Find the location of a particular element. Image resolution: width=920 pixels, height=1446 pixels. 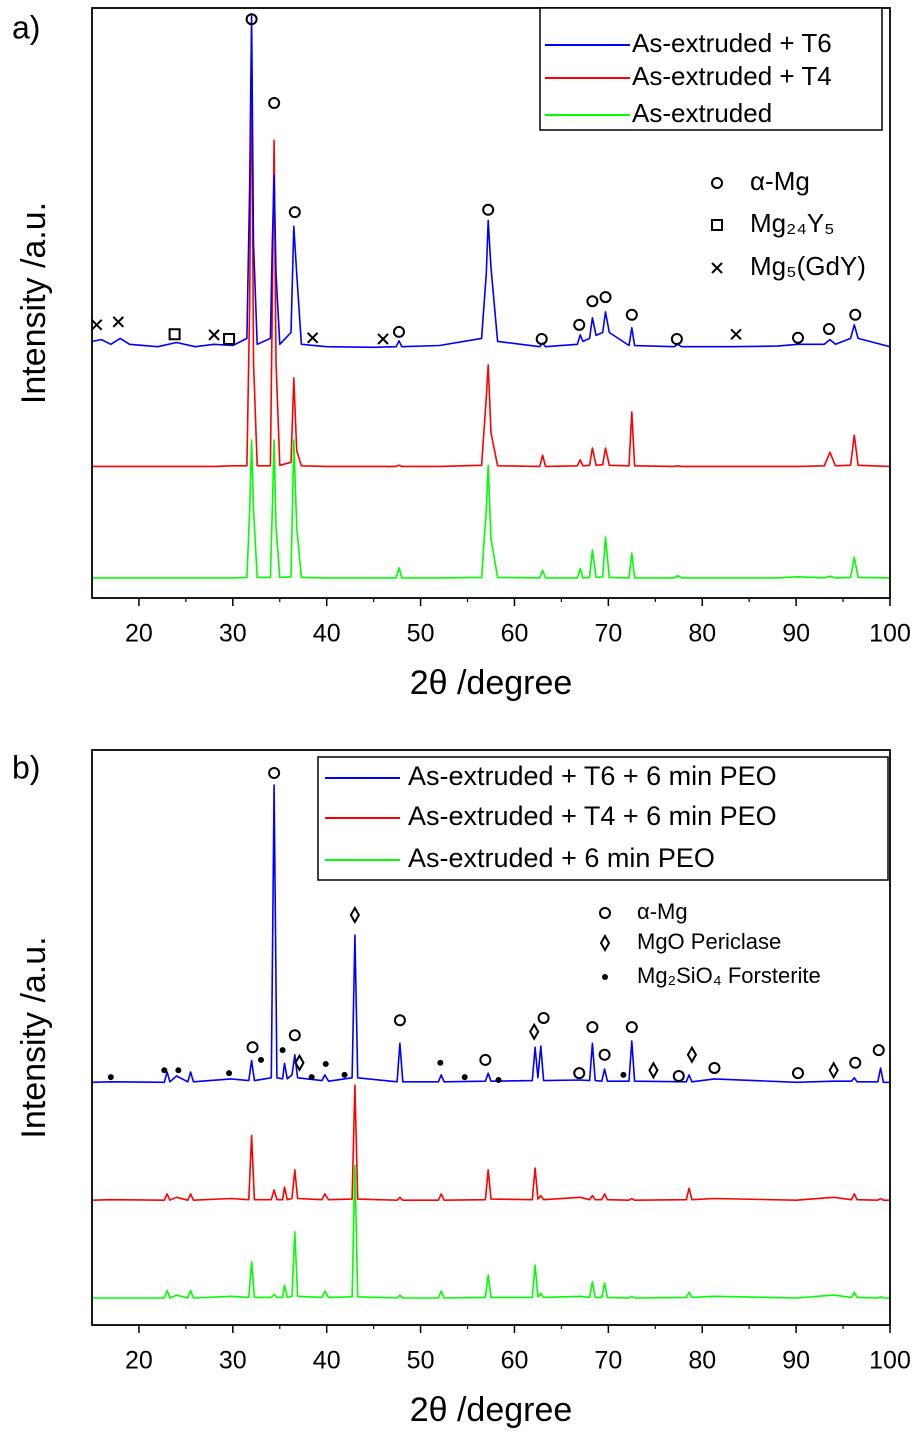

phase-legend-label: Mg₅(GdY) is located at coordinates (808, 266).